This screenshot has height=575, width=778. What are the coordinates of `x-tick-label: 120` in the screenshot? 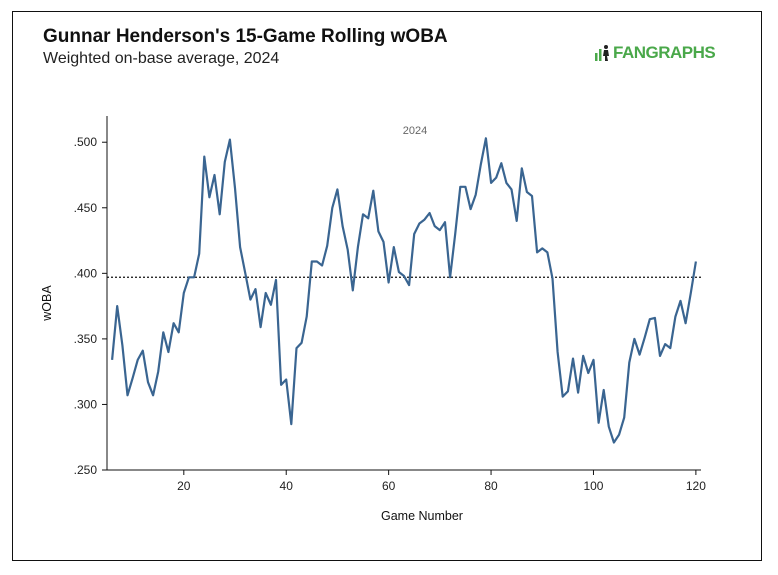 It's located at (696, 486).